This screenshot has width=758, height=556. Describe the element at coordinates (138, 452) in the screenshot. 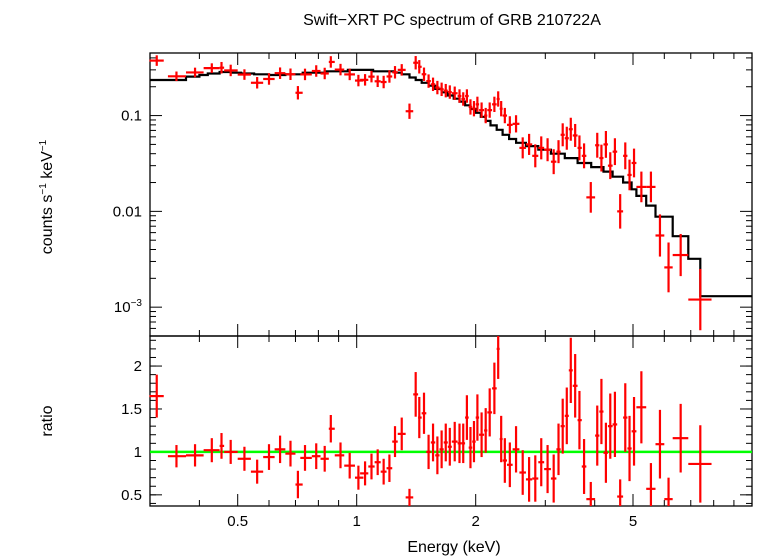

I see `ratio-y-tick-label: 1` at that location.